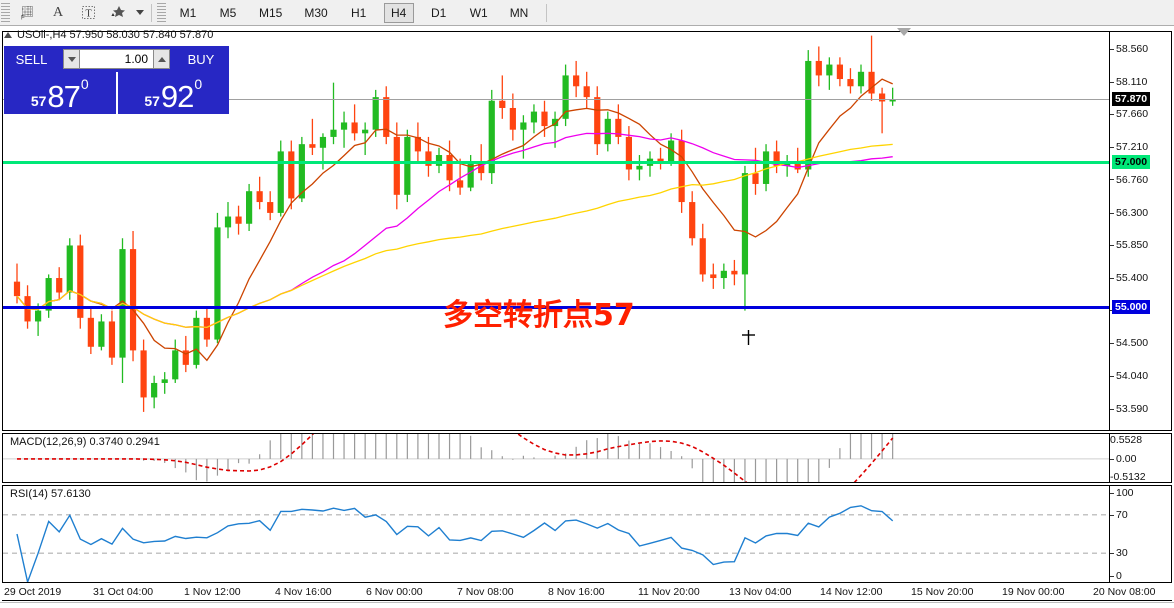 The width and height of the screenshot is (1174, 608). I want to click on objects-icon, so click(118, 13).